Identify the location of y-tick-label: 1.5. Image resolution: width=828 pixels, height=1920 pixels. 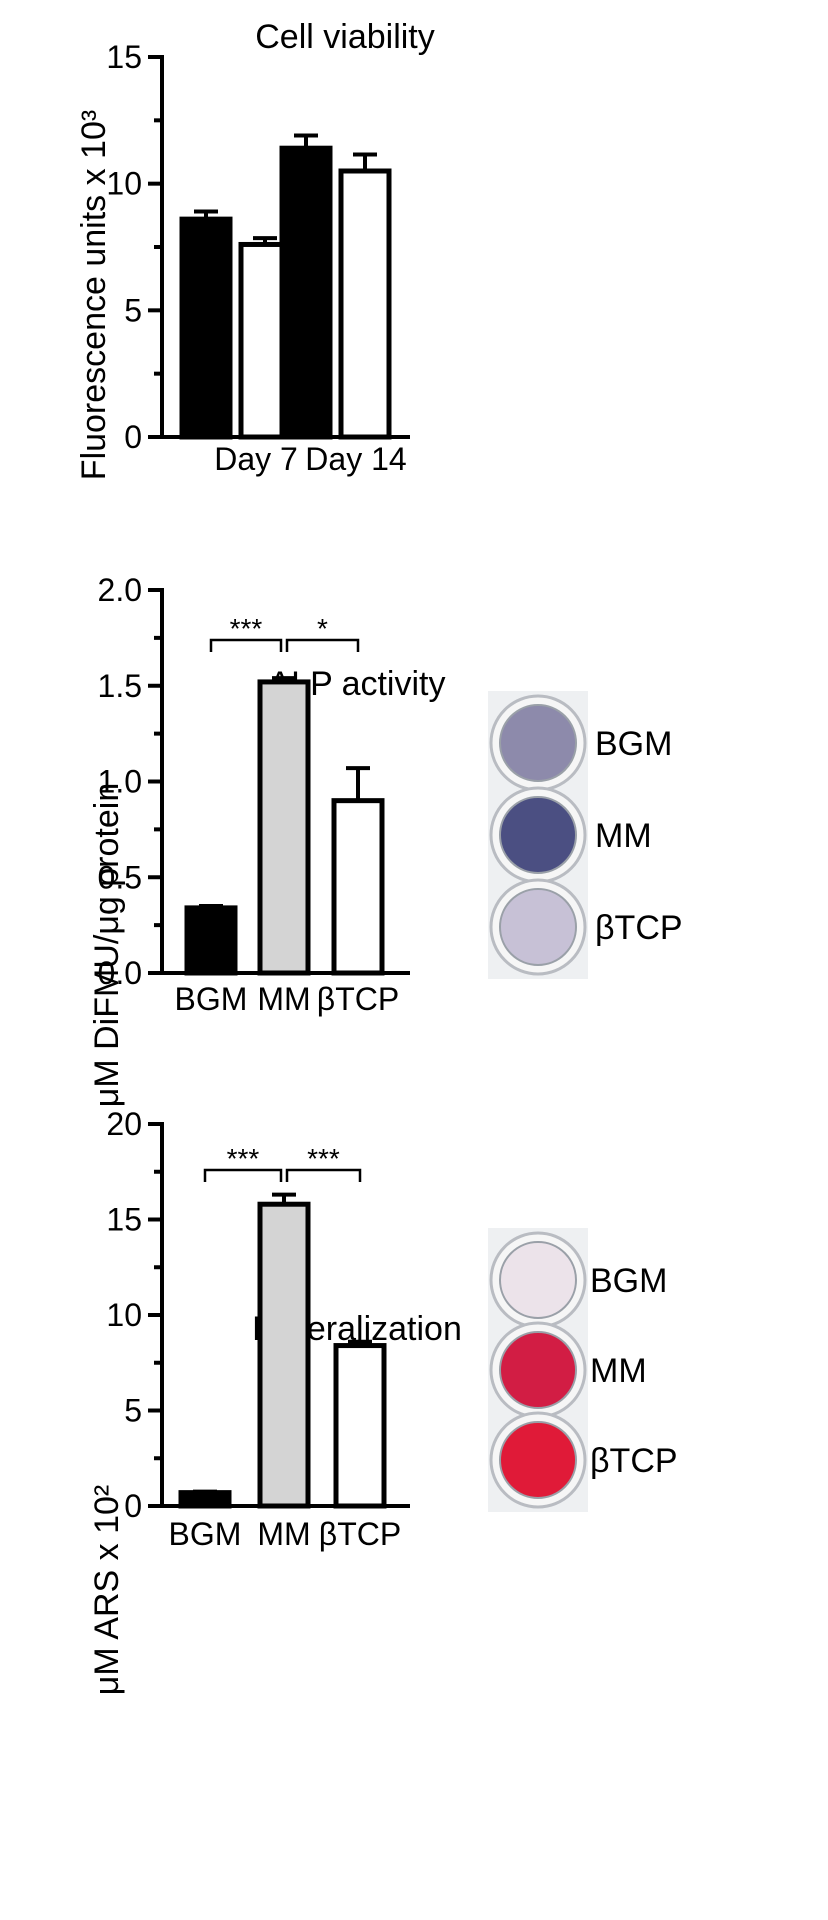
(120, 686).